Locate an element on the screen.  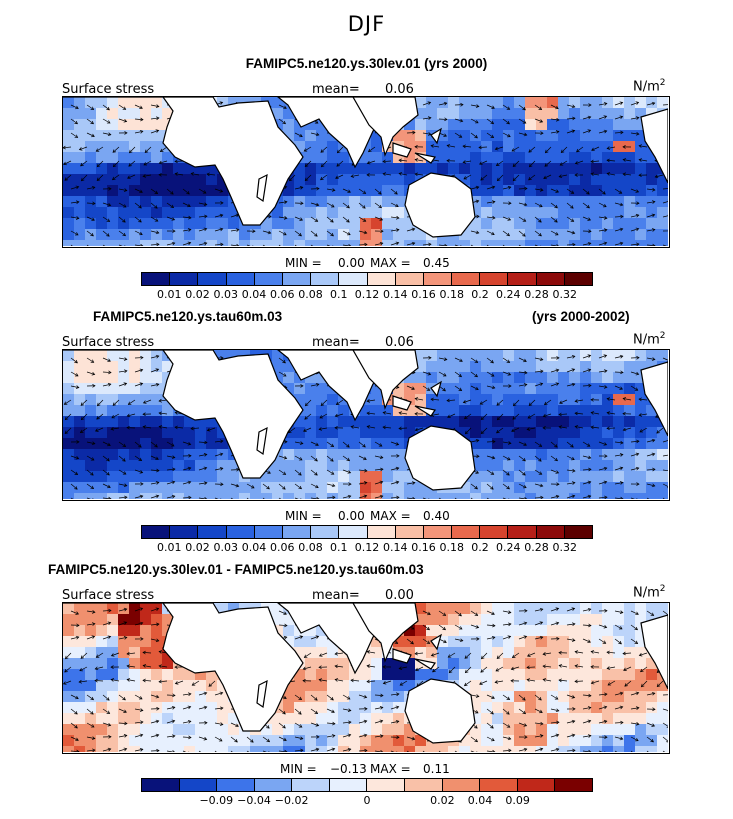
panel-1-mean-label: mean= is located at coordinates (336, 89).